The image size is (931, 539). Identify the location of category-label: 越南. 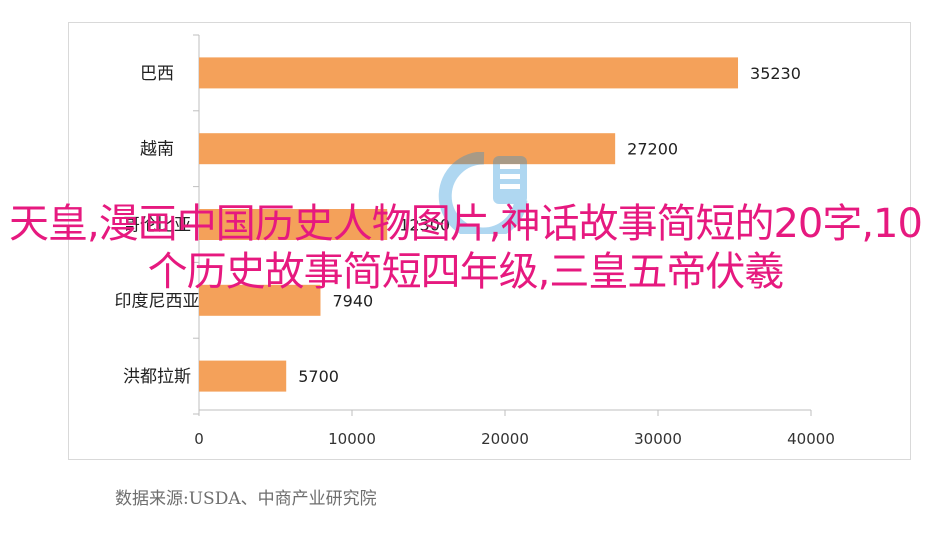
(157, 150).